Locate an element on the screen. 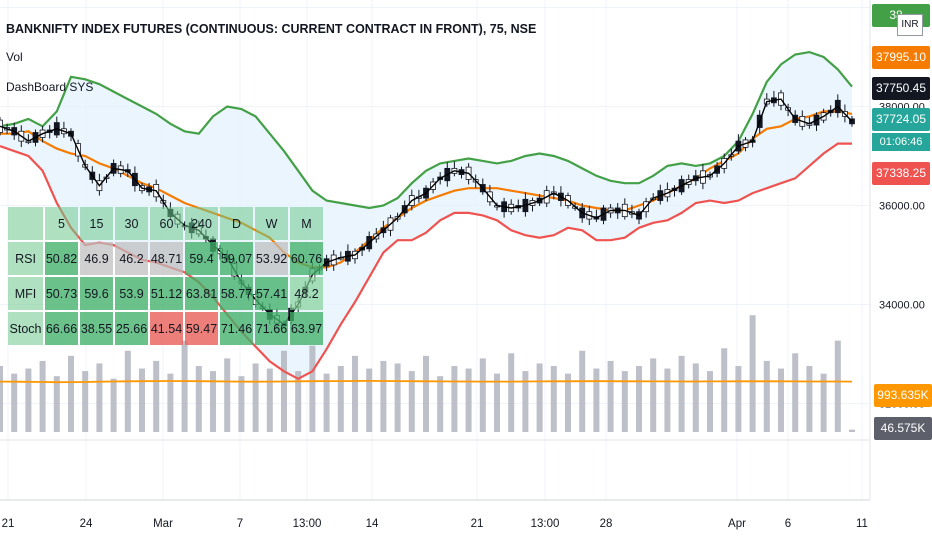  dashboard-cell: 53.92 is located at coordinates (271, 258).